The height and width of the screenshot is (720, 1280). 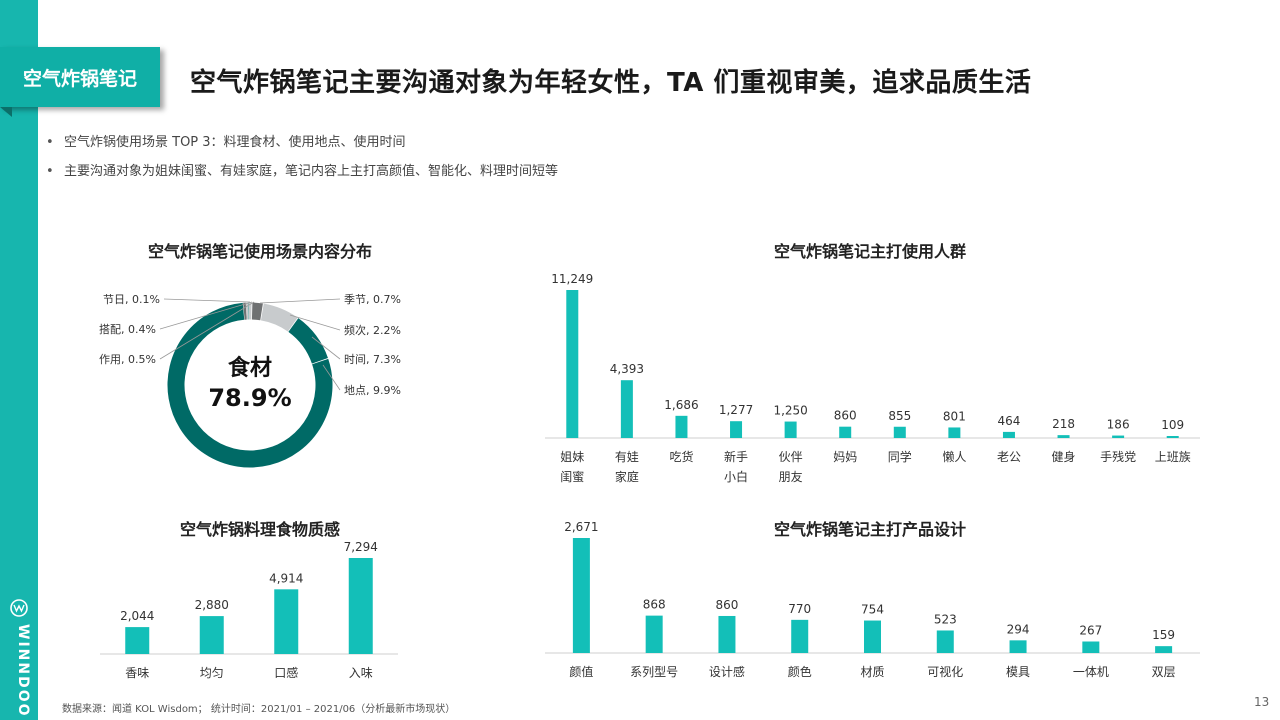 I want to click on category-label: 双层, so click(x=1164, y=672).